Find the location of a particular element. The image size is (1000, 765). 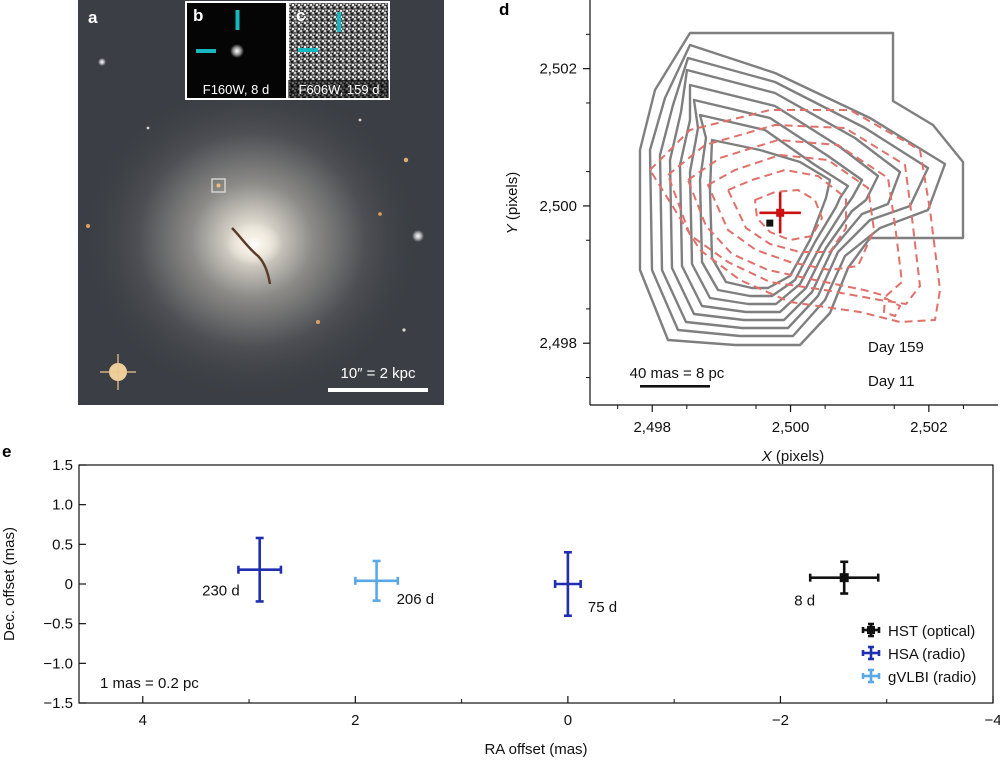

legend-hsa-marker is located at coordinates (871, 653).